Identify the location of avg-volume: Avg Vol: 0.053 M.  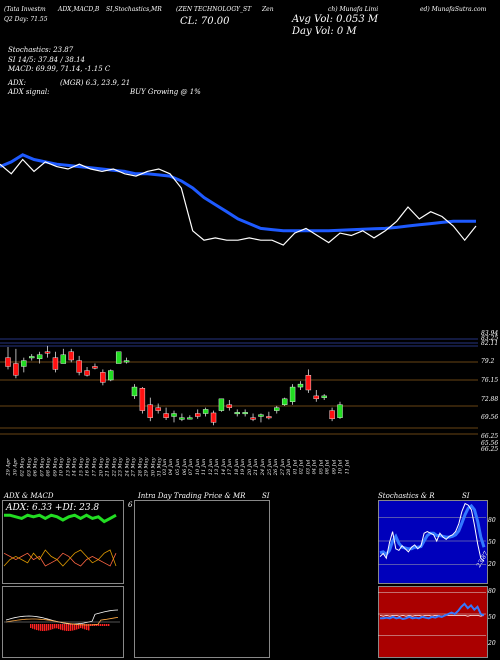
(335, 19).